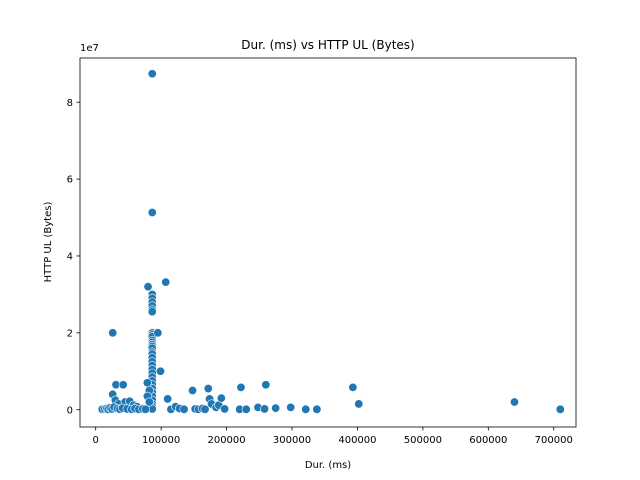  Describe the element at coordinates (70, 103) in the screenshot. I see `y-tick-label: 8` at that location.